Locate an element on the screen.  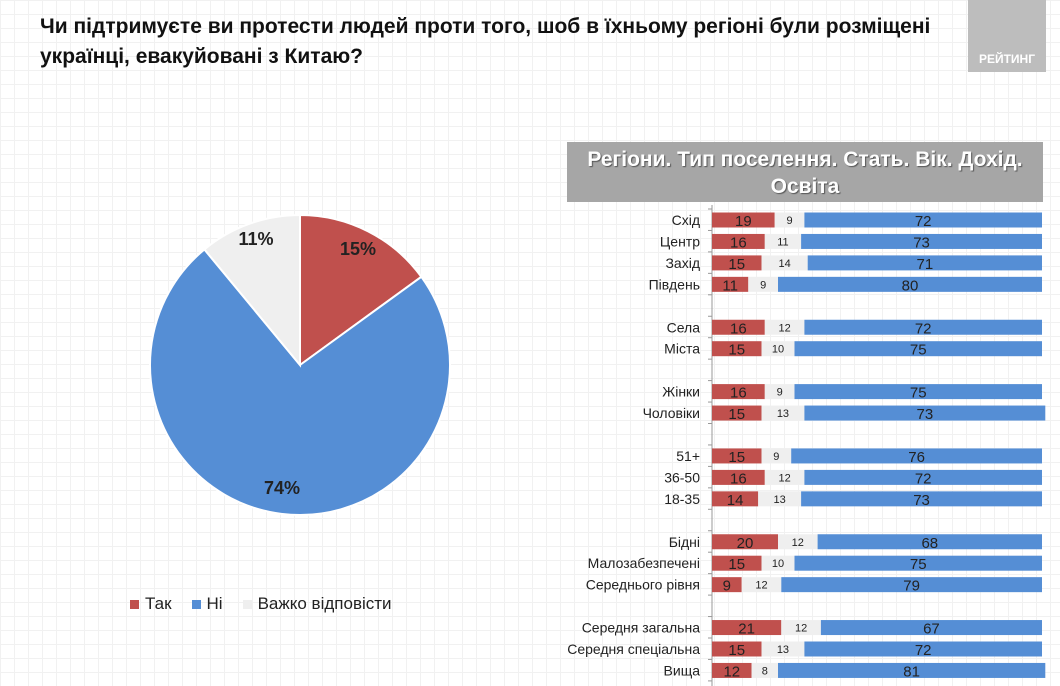
legend-item-no: Ні is located at coordinates (207, 604).